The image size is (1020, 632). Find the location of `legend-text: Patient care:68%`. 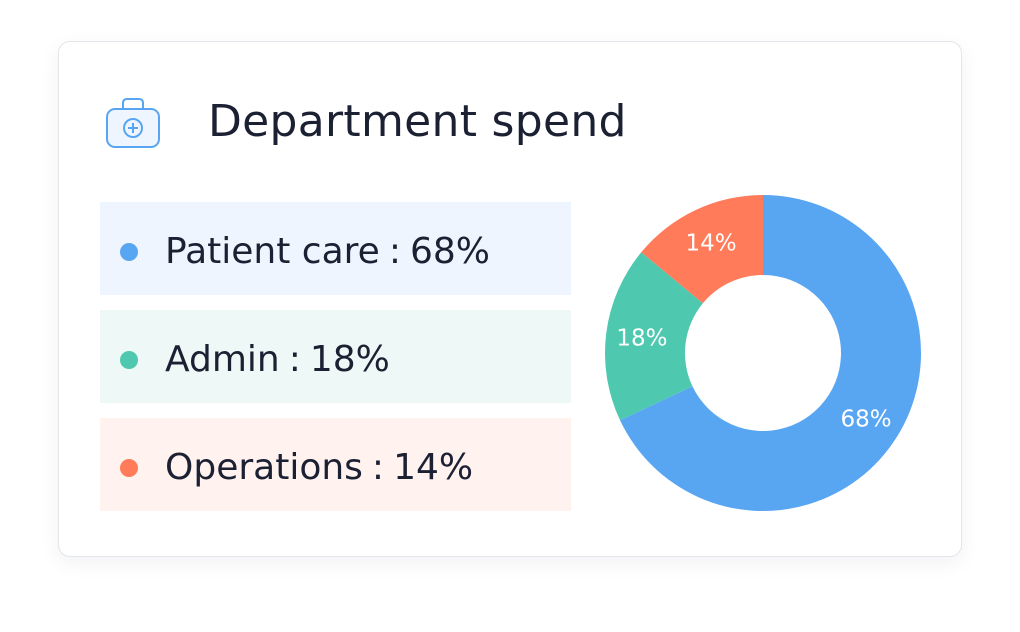

legend-text: Patient care:68% is located at coordinates (327, 251).